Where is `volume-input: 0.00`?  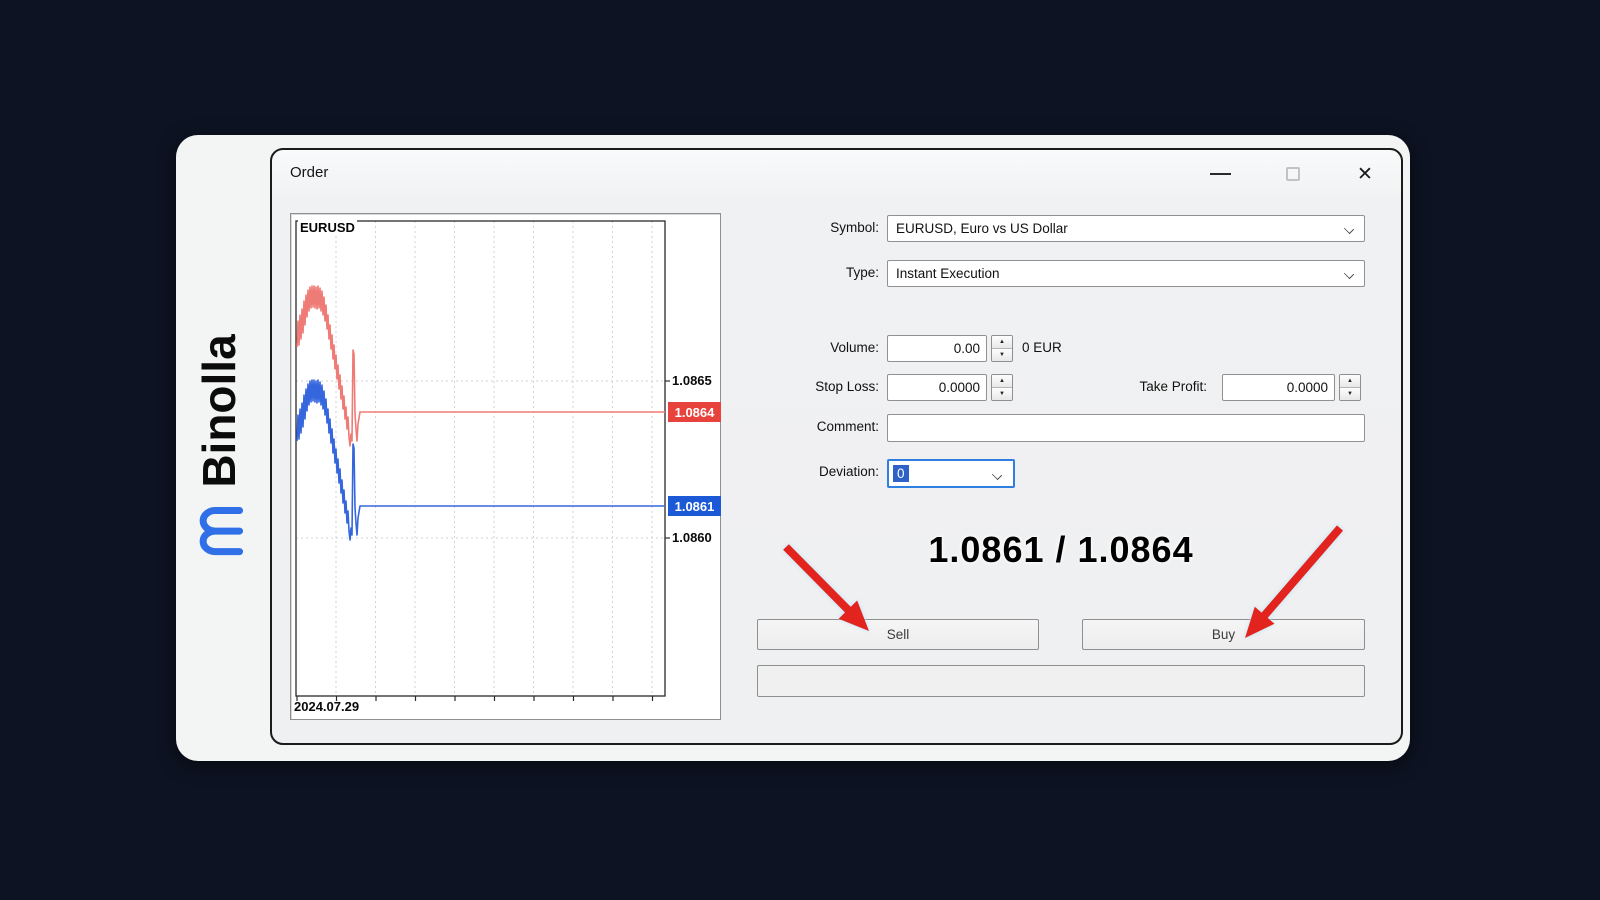 volume-input: 0.00 is located at coordinates (937, 348).